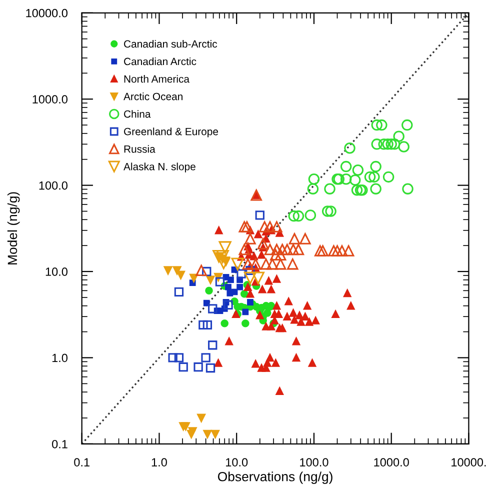 The image size is (496, 496). What do you see at coordinates (159, 462) in the screenshot?
I see `x-tick-label: 1.0` at bounding box center [159, 462].